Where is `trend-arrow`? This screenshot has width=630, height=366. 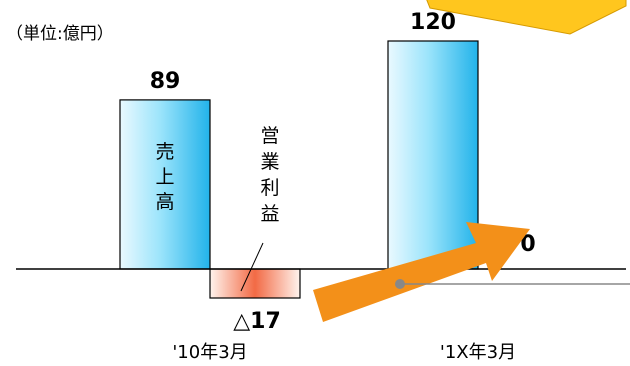 trend-arrow is located at coordinates (421, 272).